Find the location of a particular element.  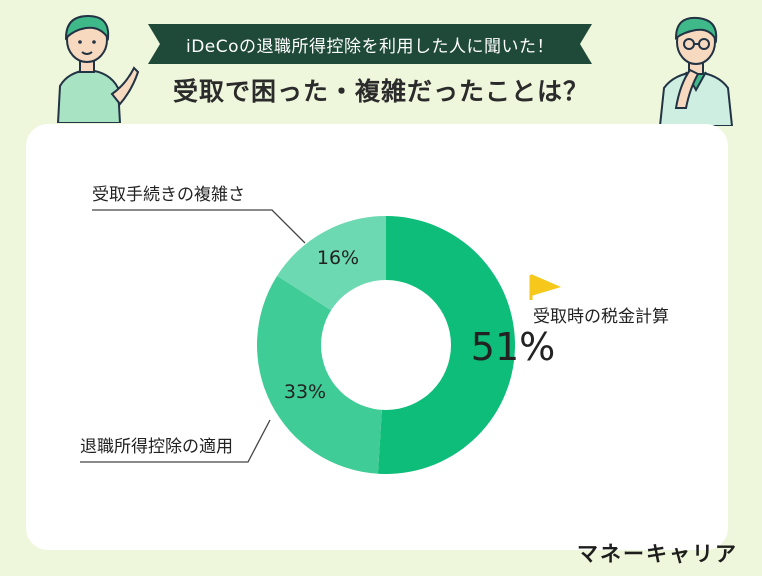

page-title: 受取で困った・複雑だったことは？ is located at coordinates (380, 91).